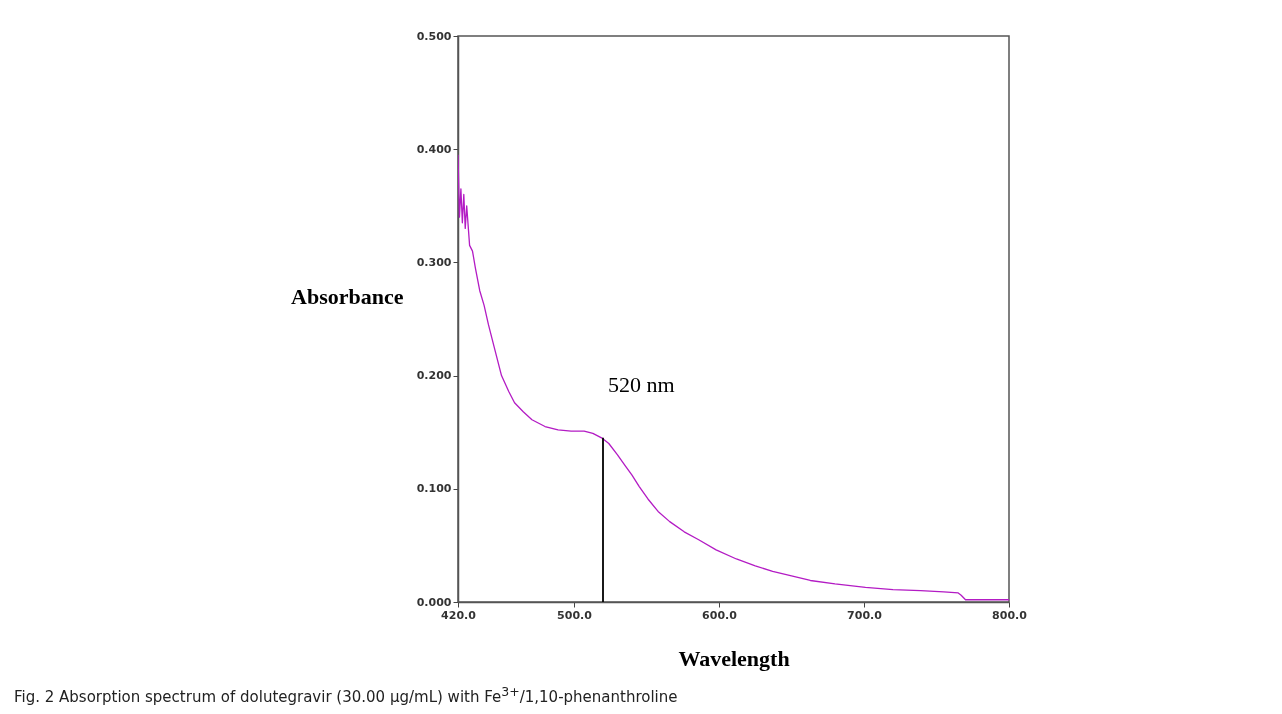 This screenshot has width=1282, height=714. Describe the element at coordinates (346, 695) in the screenshot. I see `caption: Fig. 2 Absorption spectrum of dolutegravir (30.00 µg/mL) with Fe$^{3+}$/1,10-phenanthroline` at that location.